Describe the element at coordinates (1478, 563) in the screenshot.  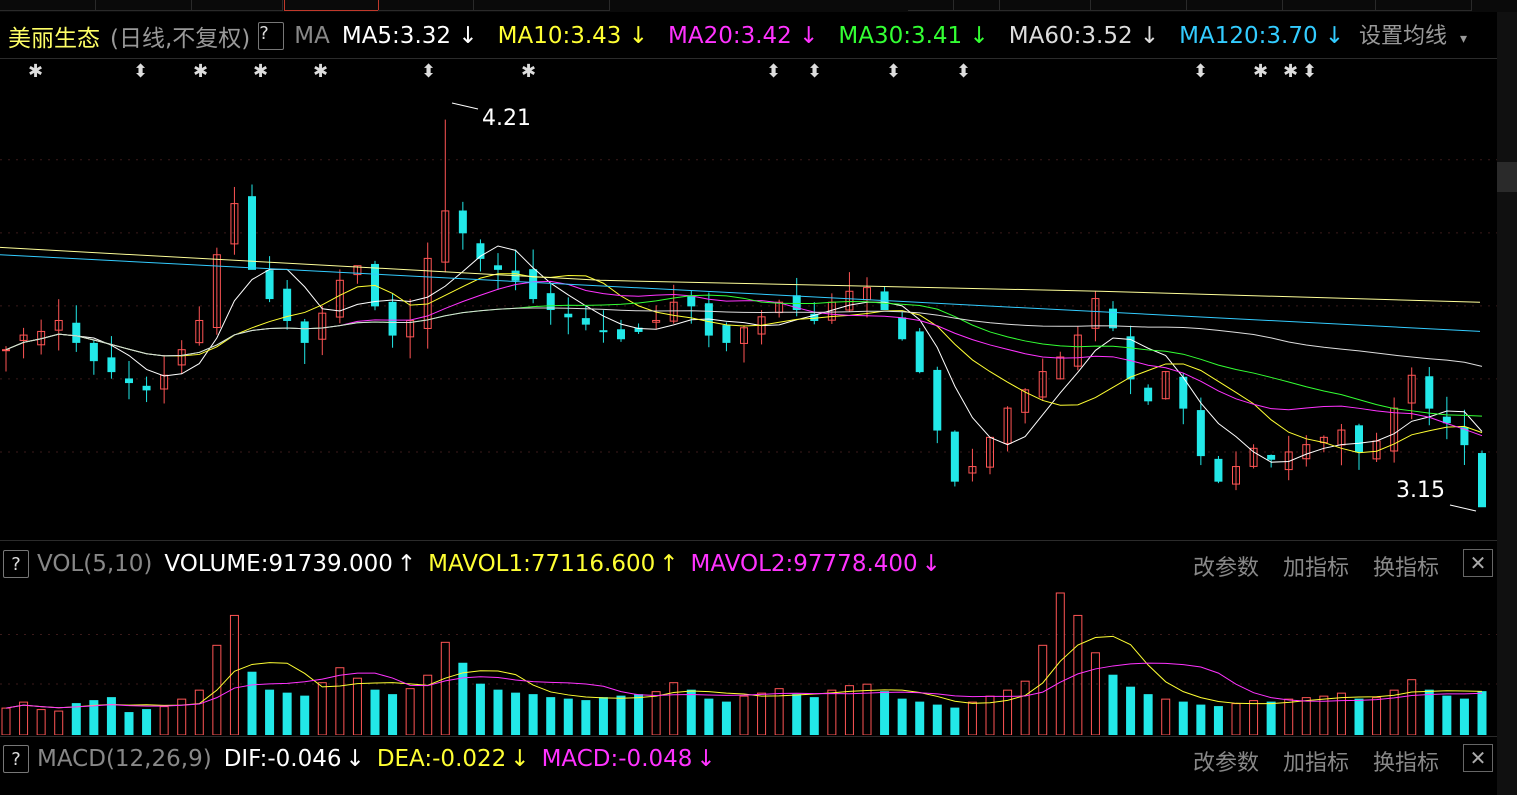
I see `vol-close-icon: ✕` at that location.